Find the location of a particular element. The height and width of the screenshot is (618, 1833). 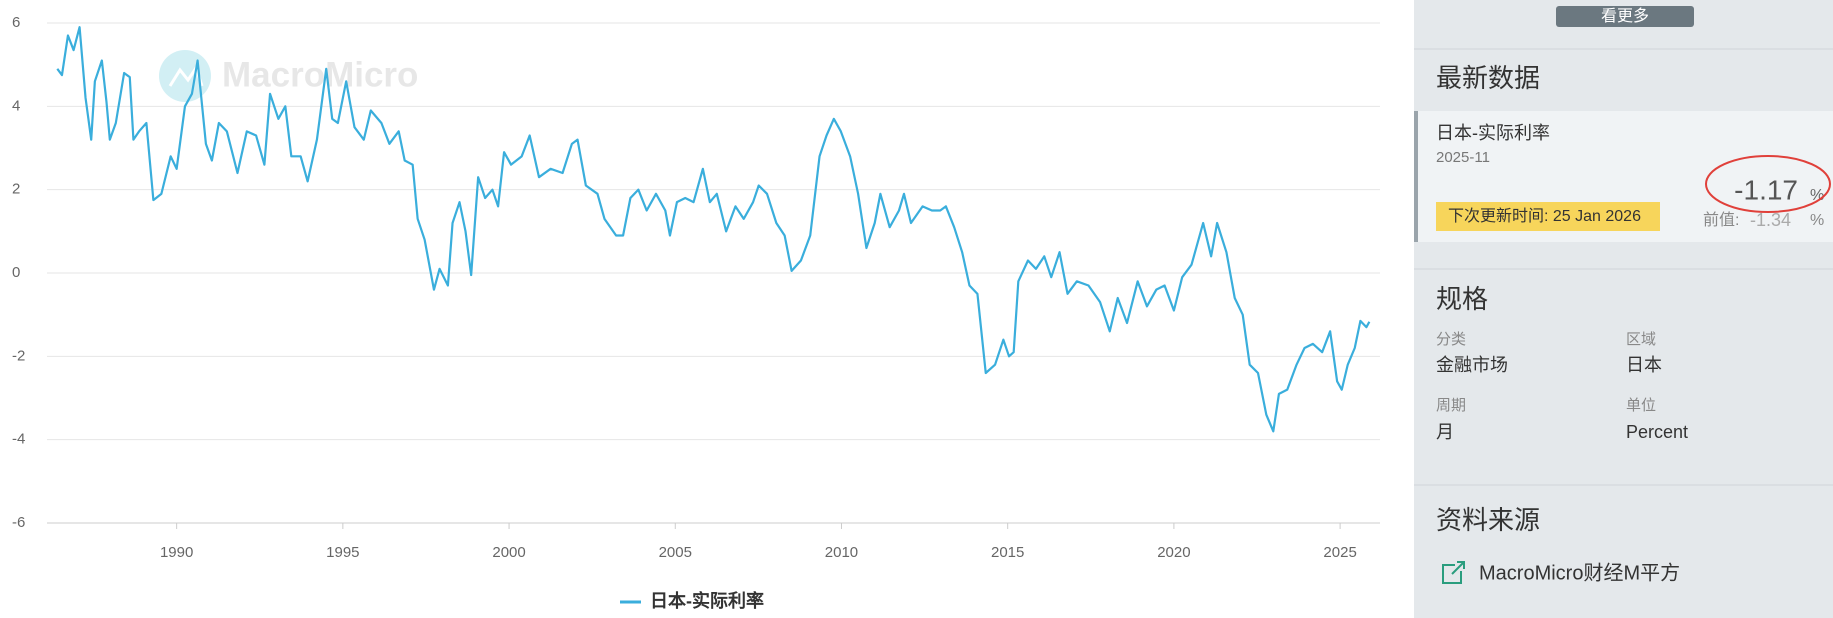

x-tick-label: 2010 is located at coordinates (841, 552).